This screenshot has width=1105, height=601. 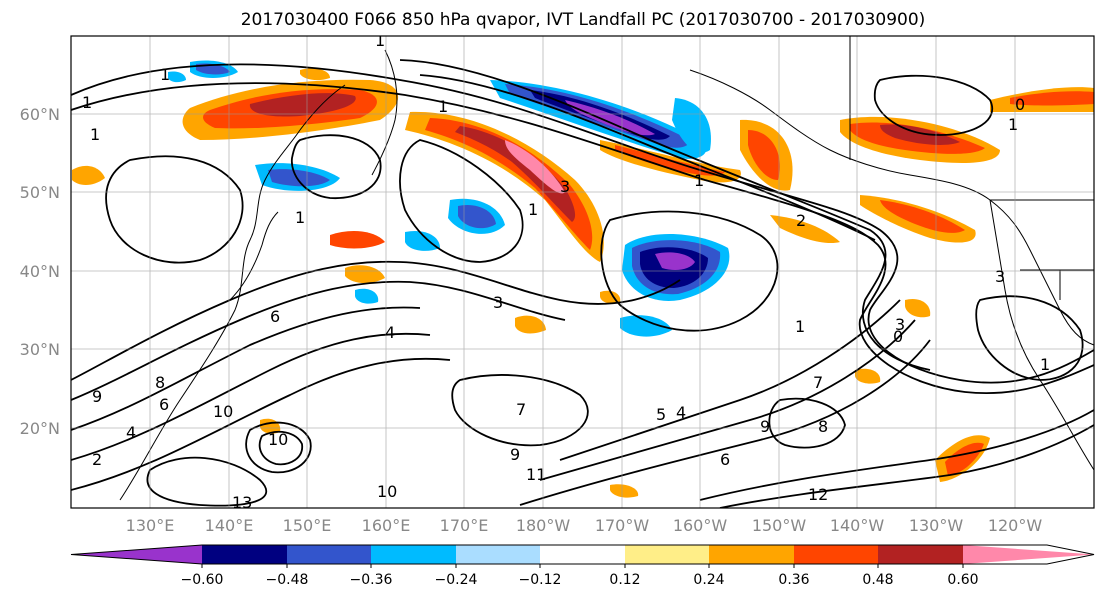 What do you see at coordinates (150, 525) in the screenshot?
I see `lon-tick-label: 130°E` at bounding box center [150, 525].